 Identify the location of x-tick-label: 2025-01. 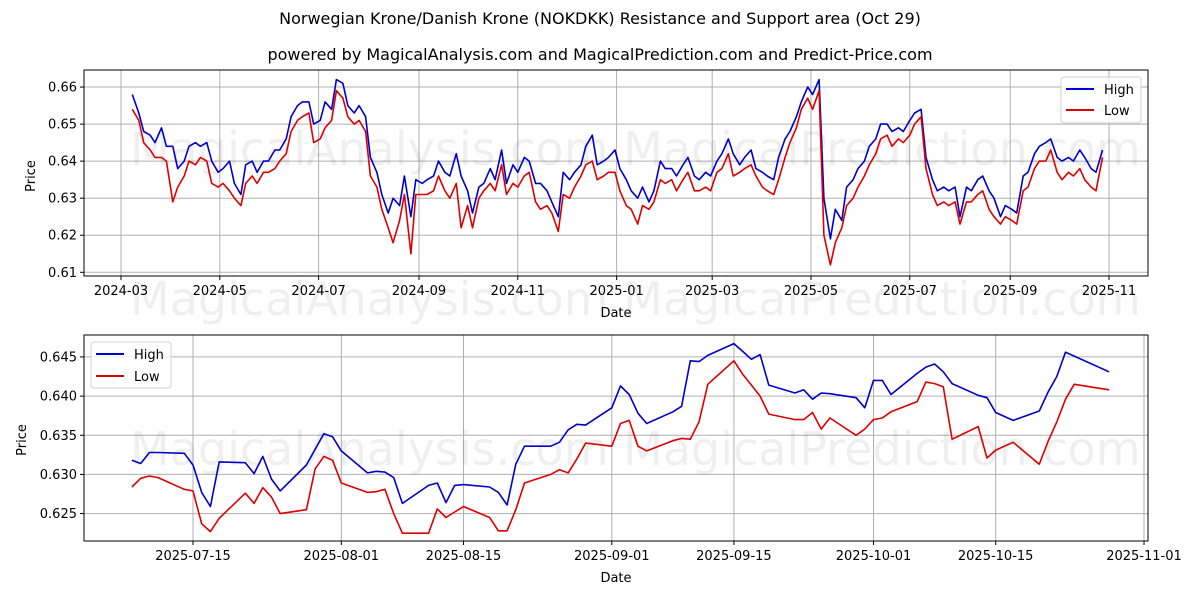
(616, 291).